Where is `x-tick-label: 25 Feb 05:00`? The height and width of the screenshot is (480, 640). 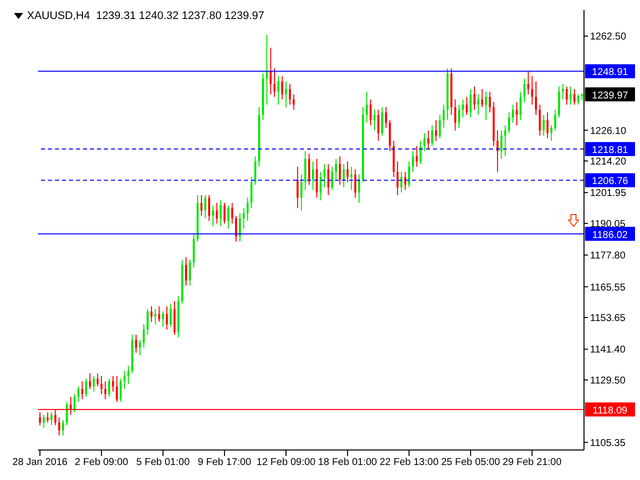 x-tick-label: 25 Feb 05:00 is located at coordinates (470, 462).